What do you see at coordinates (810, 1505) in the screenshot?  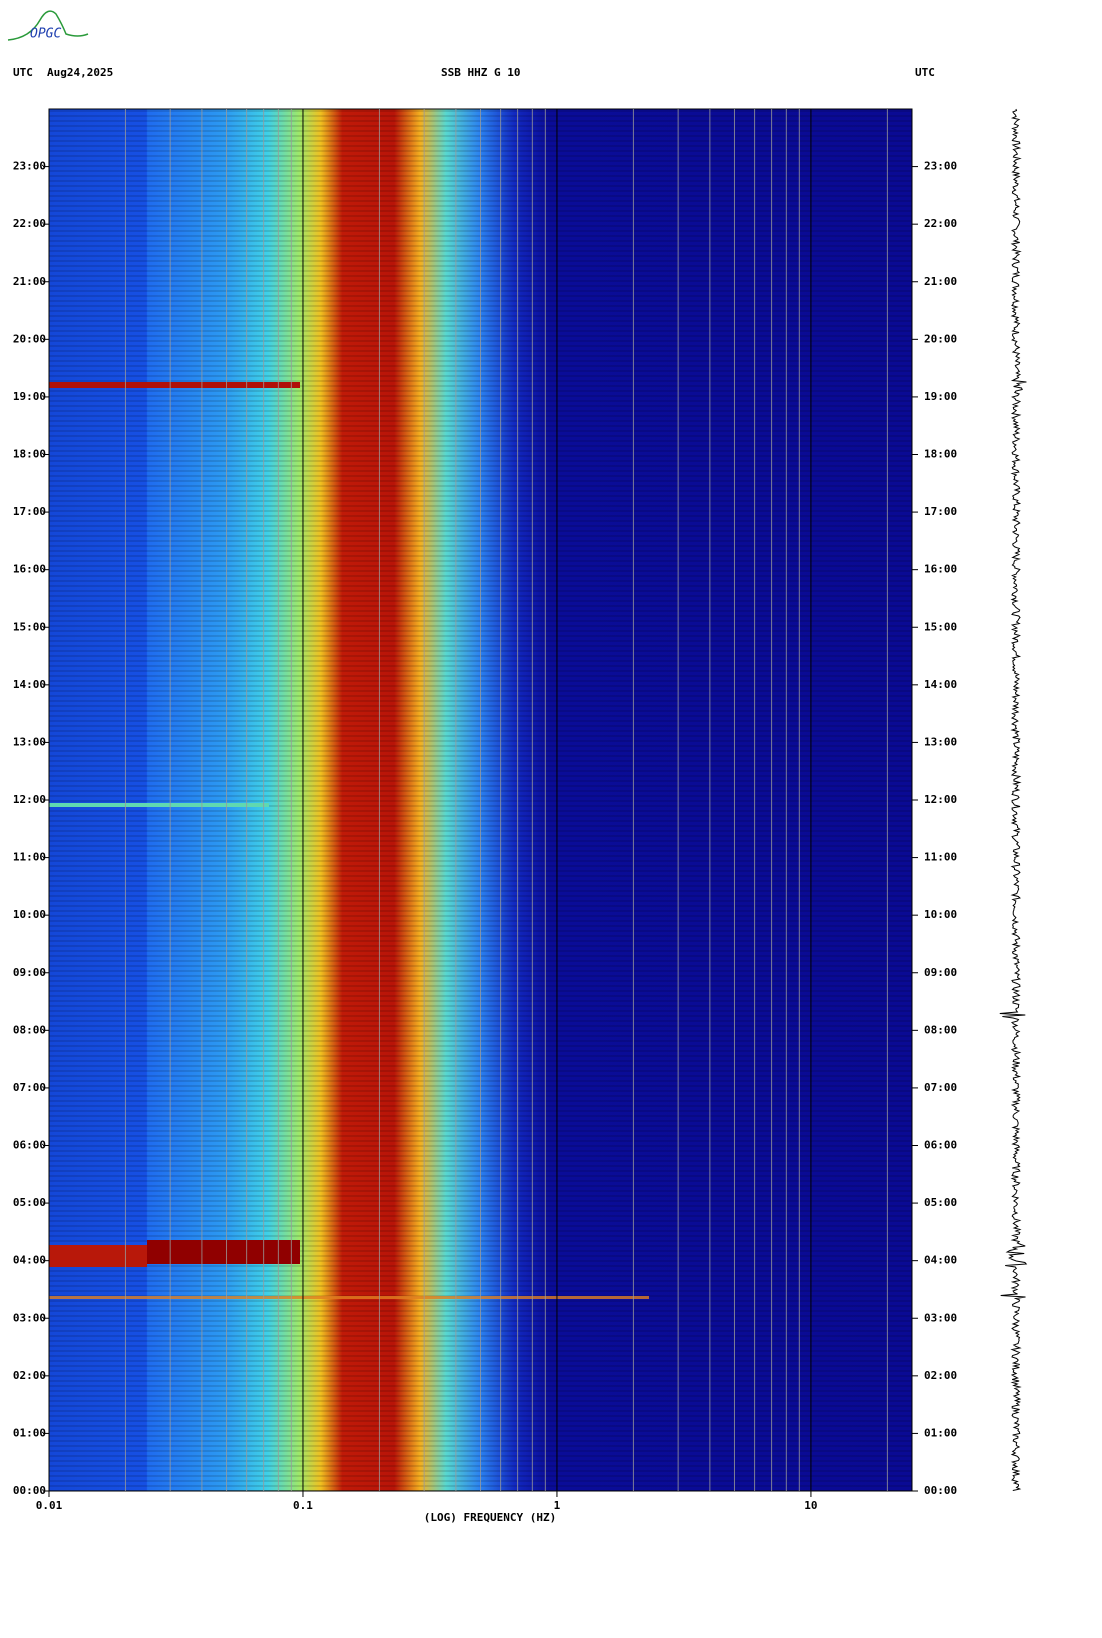 I see `x-tick-label: 10` at bounding box center [810, 1505].